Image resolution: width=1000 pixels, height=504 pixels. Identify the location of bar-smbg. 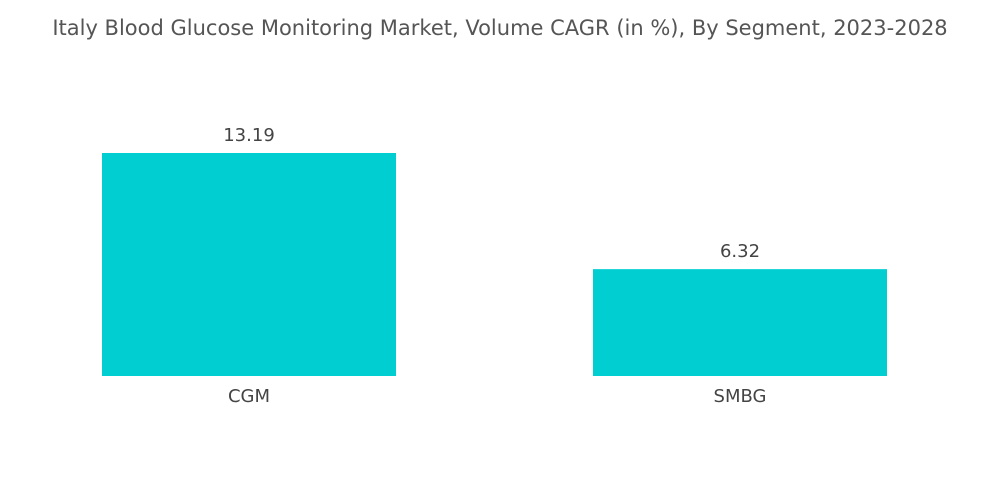
(740, 322).